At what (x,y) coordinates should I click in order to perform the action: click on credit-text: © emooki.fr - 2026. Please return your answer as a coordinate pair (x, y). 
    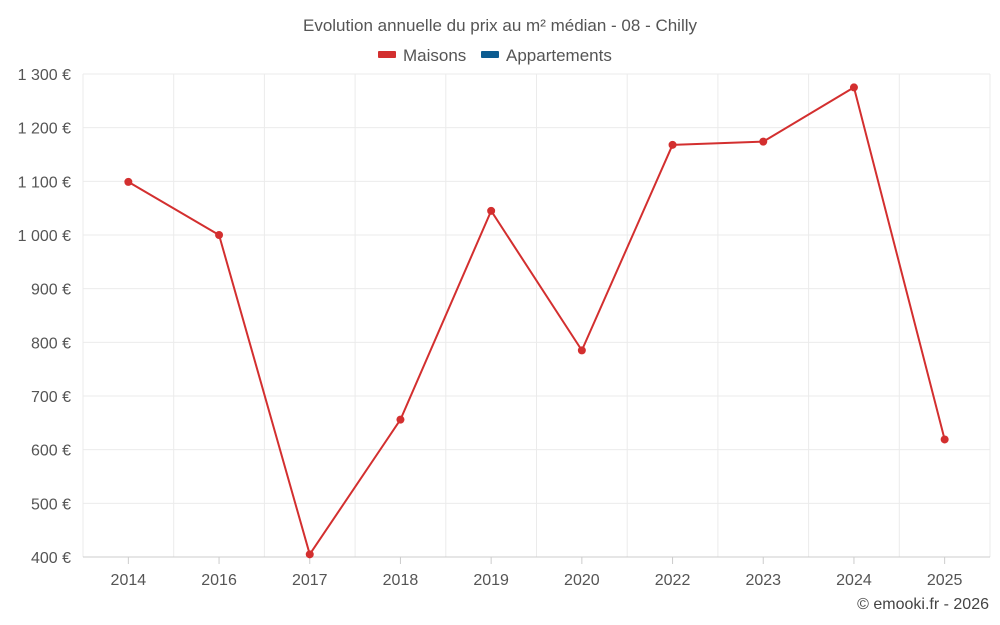
    Looking at the image, I should click on (923, 604).